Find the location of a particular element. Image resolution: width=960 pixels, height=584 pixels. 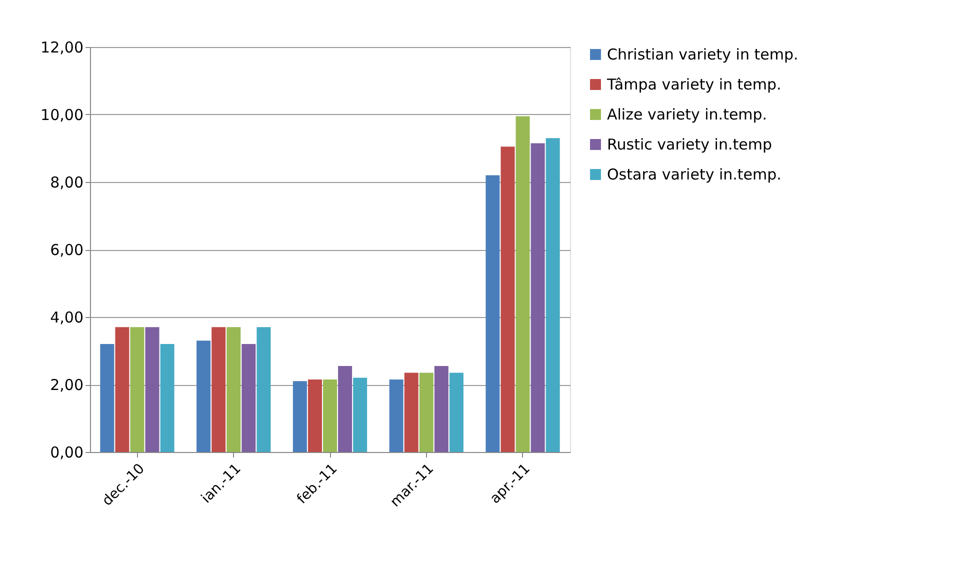

legend-label: Tâmpa variety in temp. is located at coordinates (694, 85).